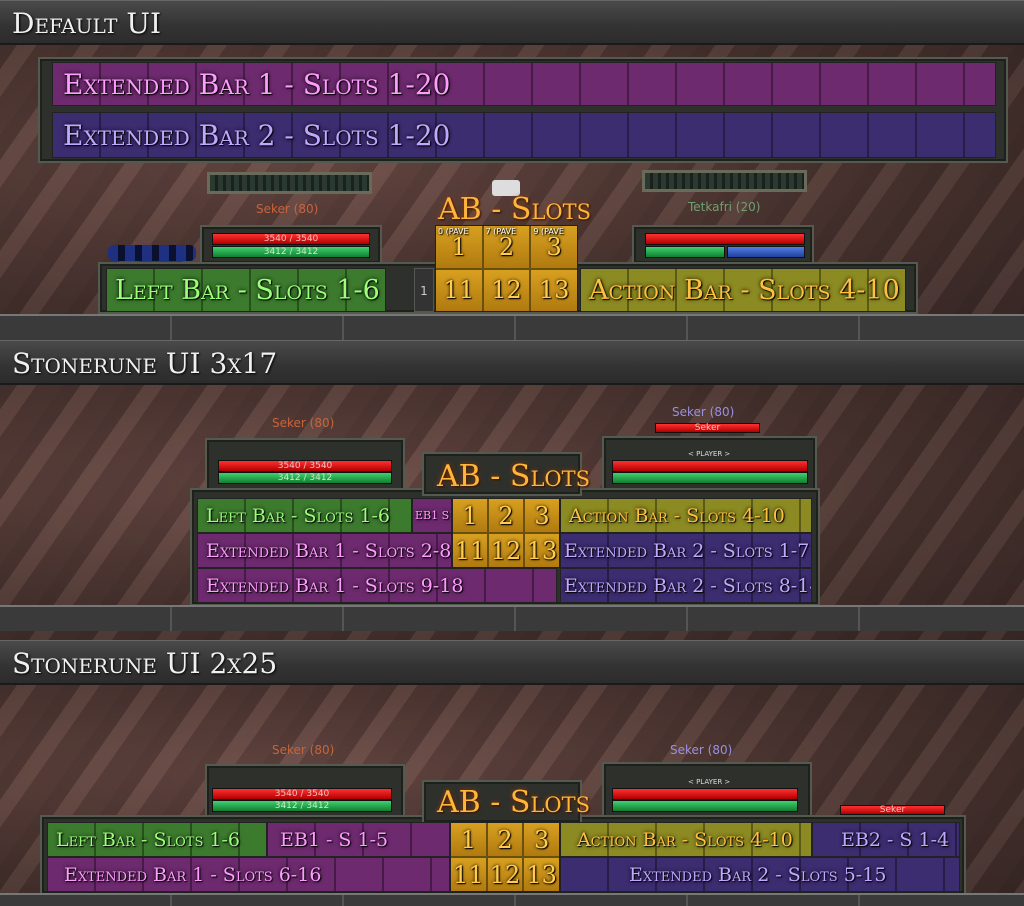 The height and width of the screenshot is (906, 1024). I want to click on target-energy-bar, so click(766, 252).